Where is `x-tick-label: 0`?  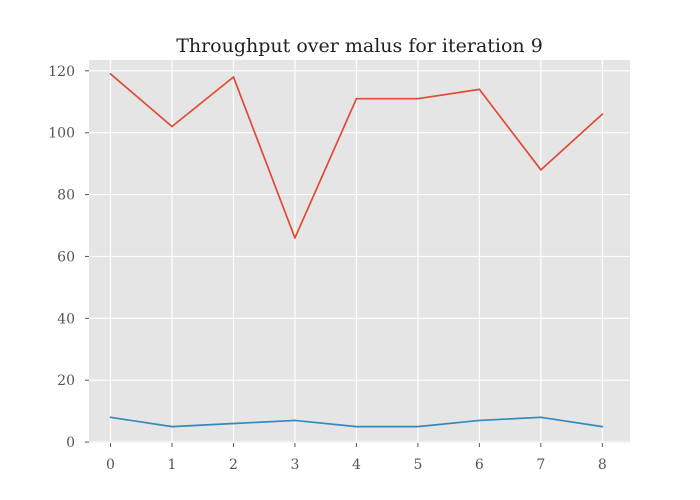
x-tick-label: 0 is located at coordinates (110, 465).